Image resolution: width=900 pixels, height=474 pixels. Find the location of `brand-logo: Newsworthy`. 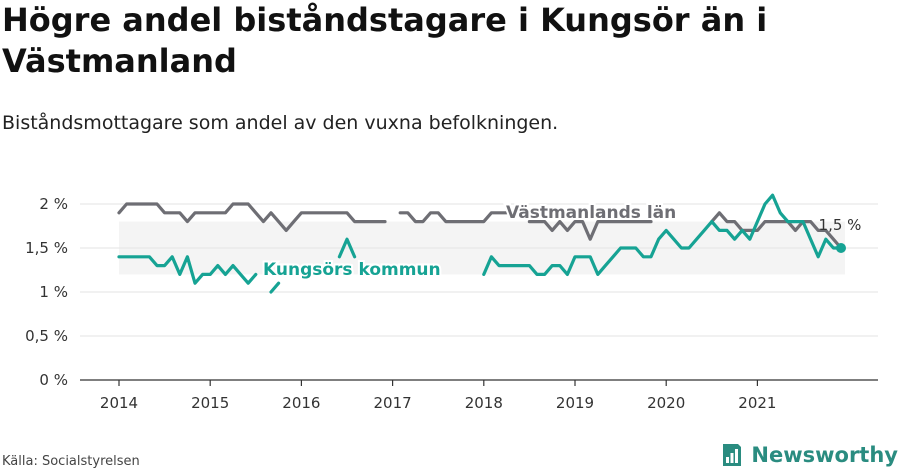

brand-logo: Newsworthy is located at coordinates (809, 455).